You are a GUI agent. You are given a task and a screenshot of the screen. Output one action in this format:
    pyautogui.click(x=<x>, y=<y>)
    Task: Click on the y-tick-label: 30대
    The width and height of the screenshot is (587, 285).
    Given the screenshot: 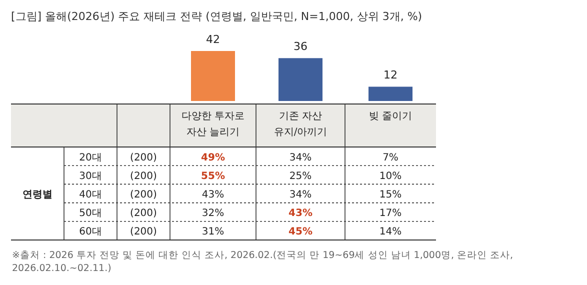 What is the action you would take?
    pyautogui.click(x=90, y=176)
    